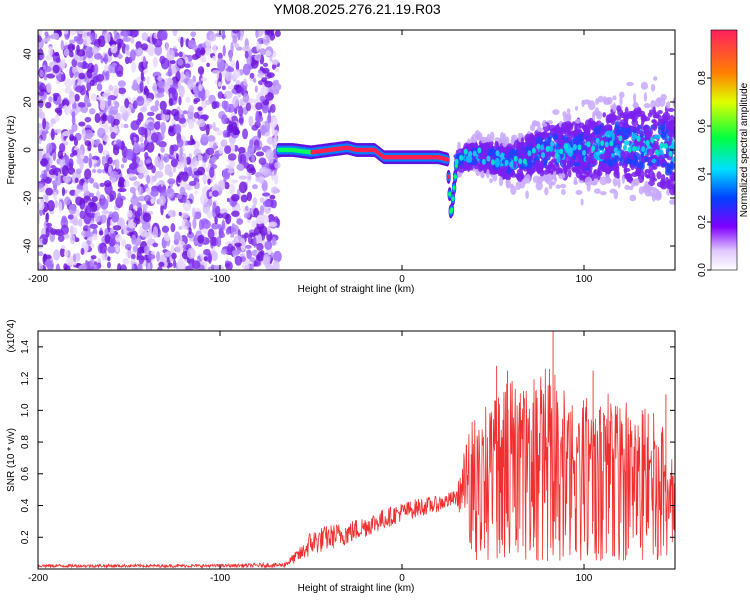  I want to click on colorbar-tick-label-1: 0.2, so click(702, 222).